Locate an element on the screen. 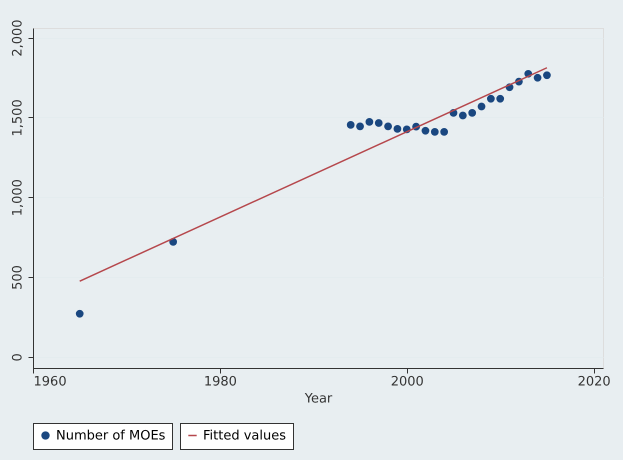 The image size is (642, 473). legend-label: Fitted values is located at coordinates (244, 436).